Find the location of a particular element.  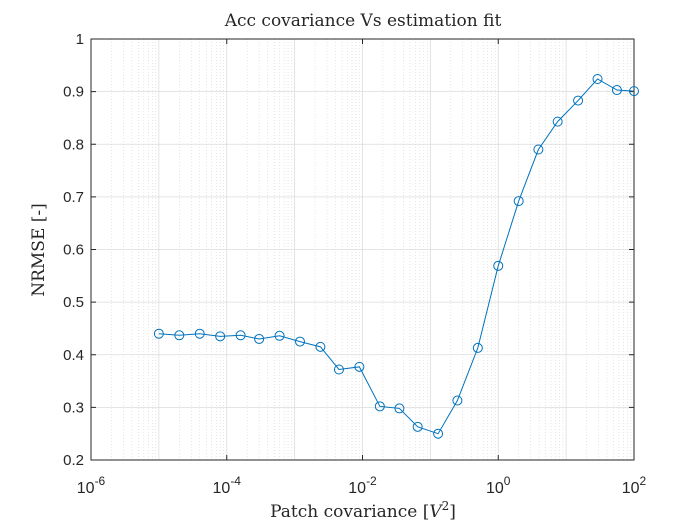

y-tick-label: 0.5 is located at coordinates (73, 302).